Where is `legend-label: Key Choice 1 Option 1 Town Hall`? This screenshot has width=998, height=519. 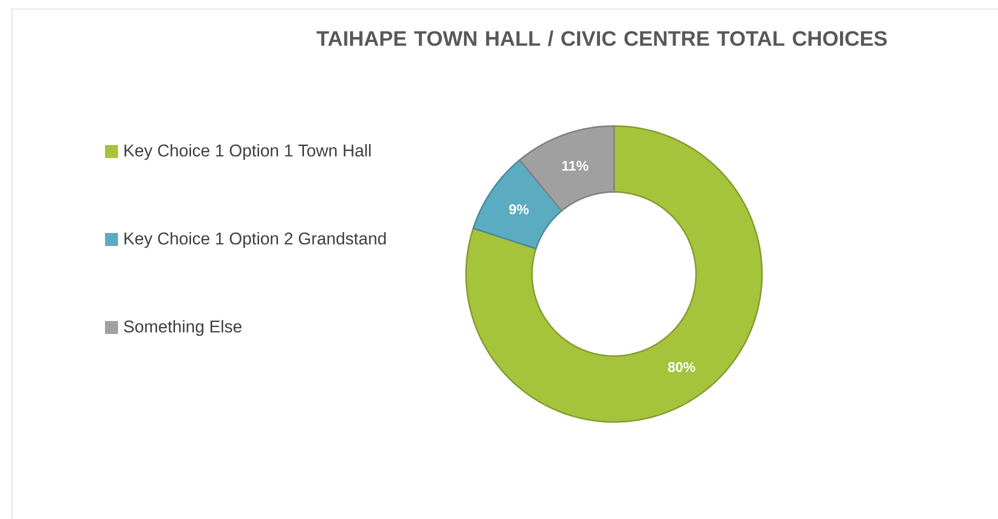
legend-label: Key Choice 1 Option 1 Town Hall is located at coordinates (247, 152).